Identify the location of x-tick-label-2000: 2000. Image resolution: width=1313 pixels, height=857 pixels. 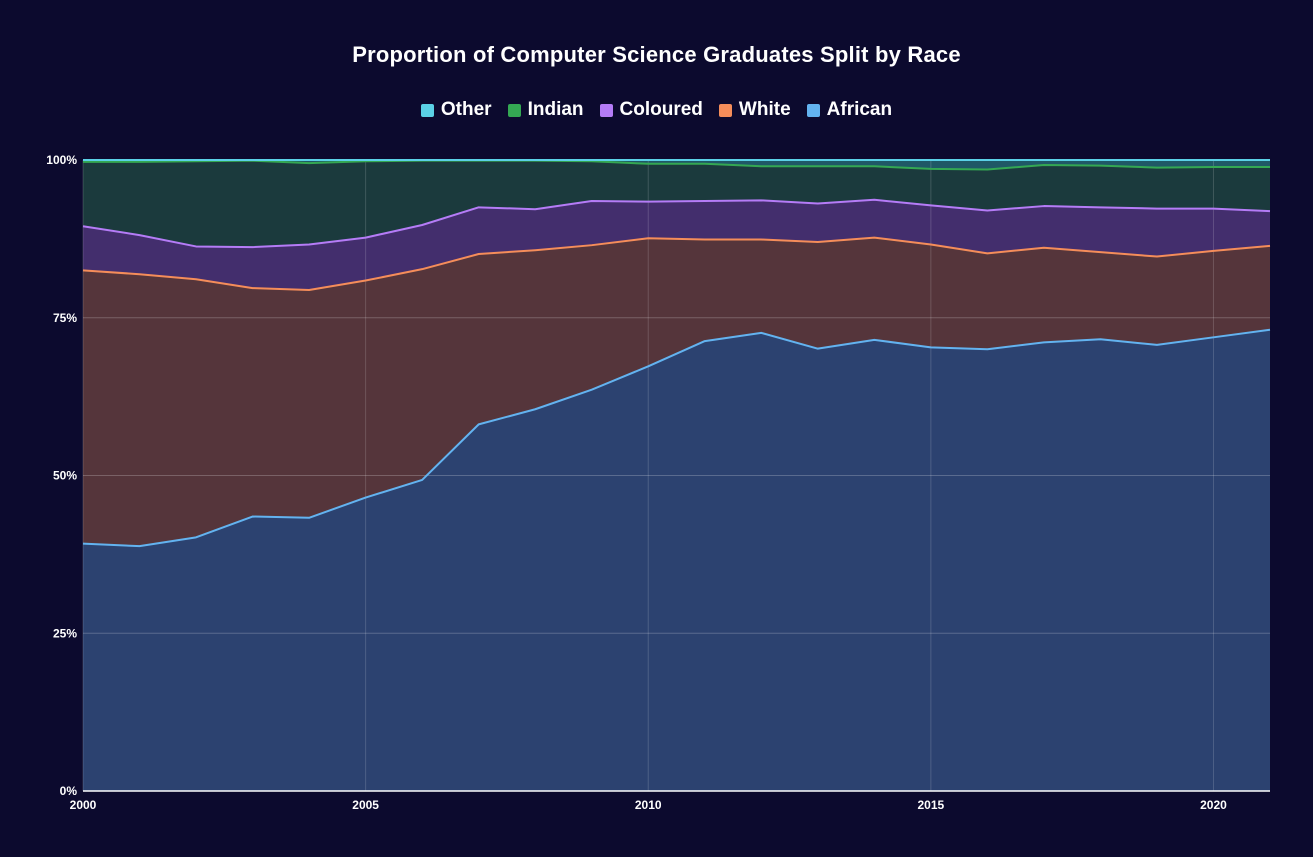
(83, 805).